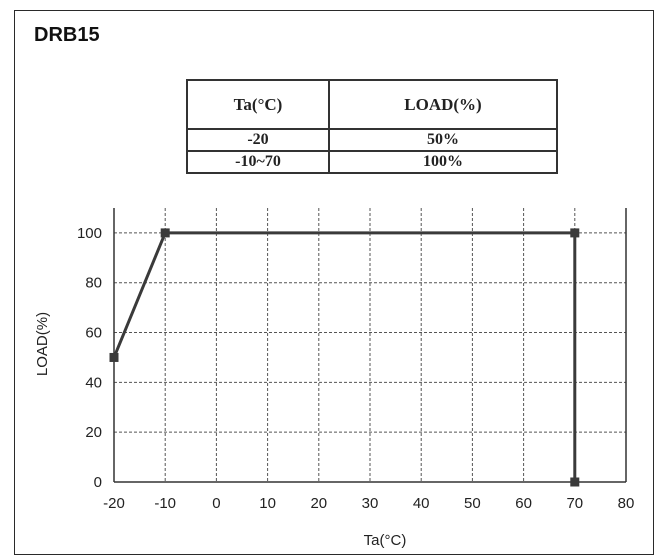 This screenshot has height=559, width=669. Describe the element at coordinates (216, 503) in the screenshot. I see `x-tick-label: 0` at that location.